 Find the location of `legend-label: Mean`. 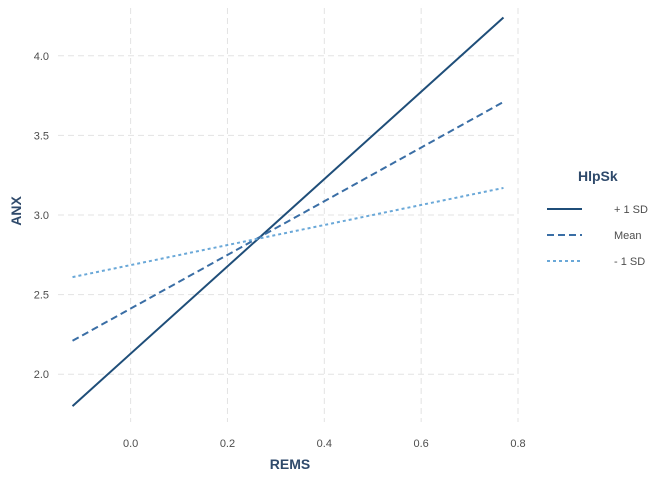

legend-label: Mean is located at coordinates (628, 236).